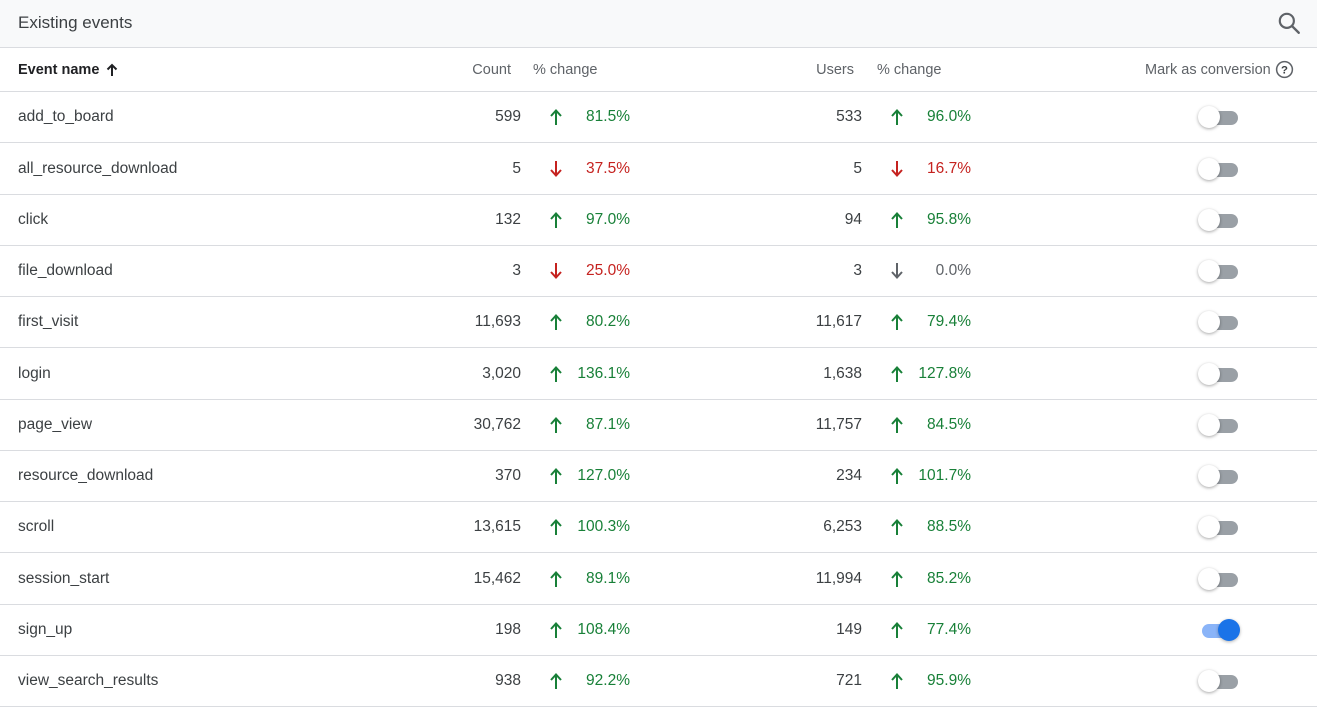 The height and width of the screenshot is (711, 1317). I want to click on count-change: 89.1%, so click(608, 578).